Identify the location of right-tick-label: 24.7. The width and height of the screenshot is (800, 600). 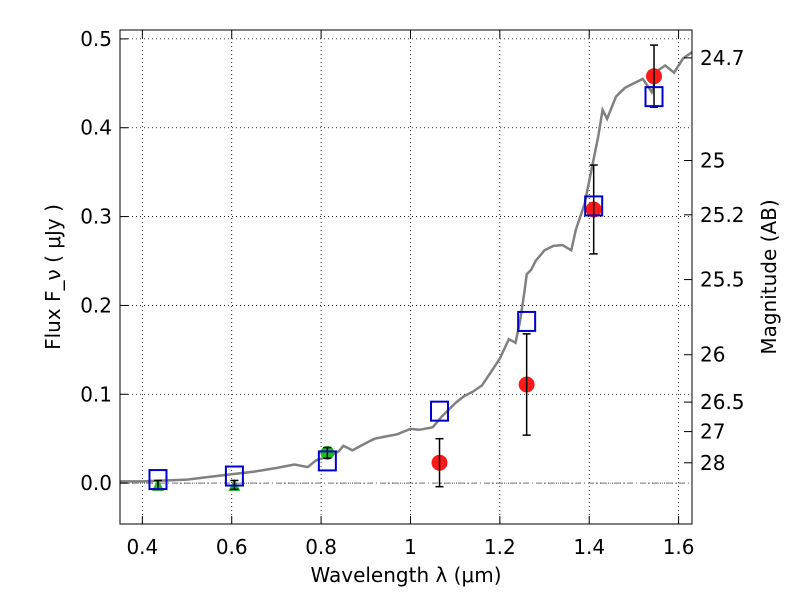
(722, 58).